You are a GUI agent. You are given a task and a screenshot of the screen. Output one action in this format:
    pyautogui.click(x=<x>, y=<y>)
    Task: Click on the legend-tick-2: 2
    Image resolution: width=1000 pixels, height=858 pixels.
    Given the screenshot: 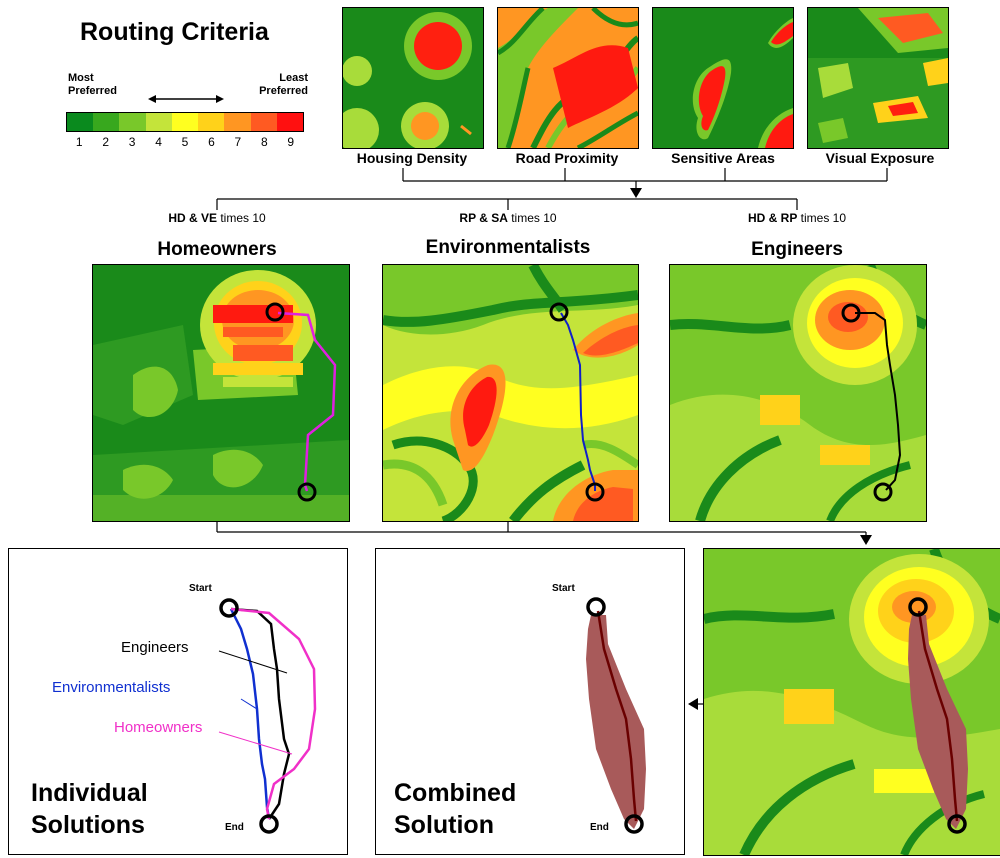 What is the action you would take?
    pyautogui.click(x=105, y=142)
    